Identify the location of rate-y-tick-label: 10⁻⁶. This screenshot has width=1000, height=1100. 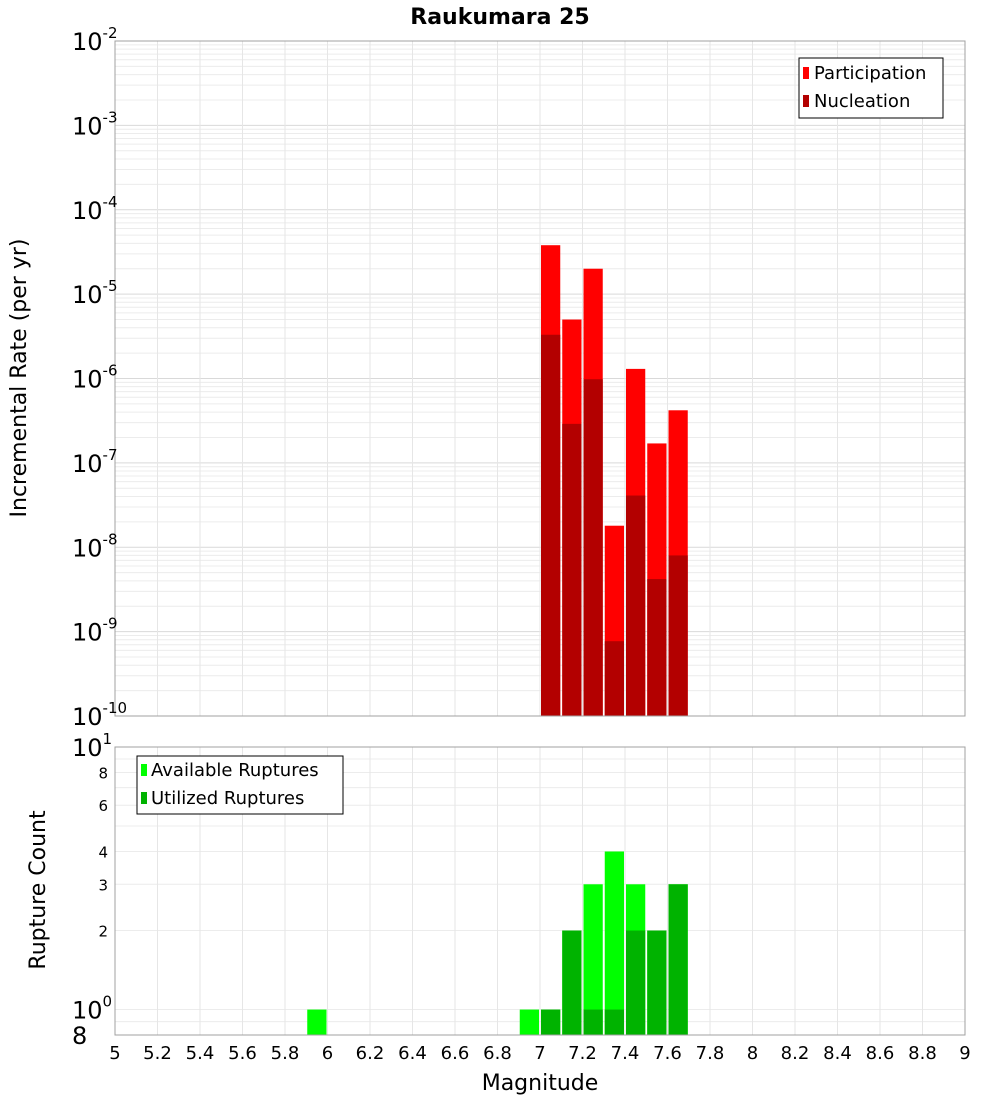
(95, 378).